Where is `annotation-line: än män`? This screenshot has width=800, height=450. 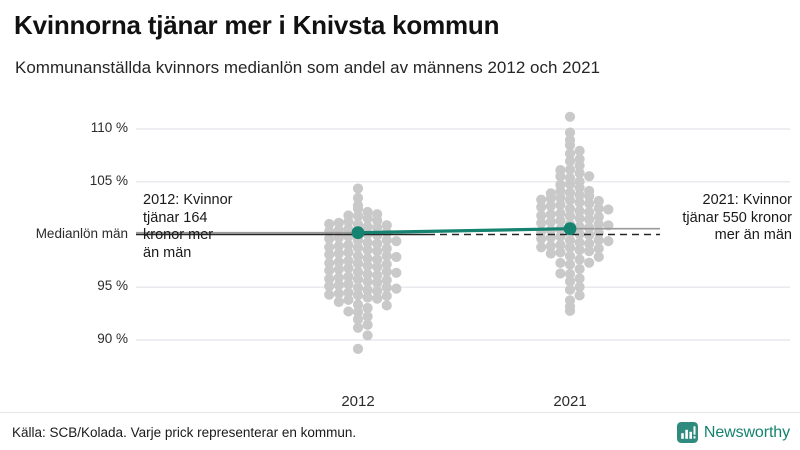 annotation-line: än män is located at coordinates (167, 252).